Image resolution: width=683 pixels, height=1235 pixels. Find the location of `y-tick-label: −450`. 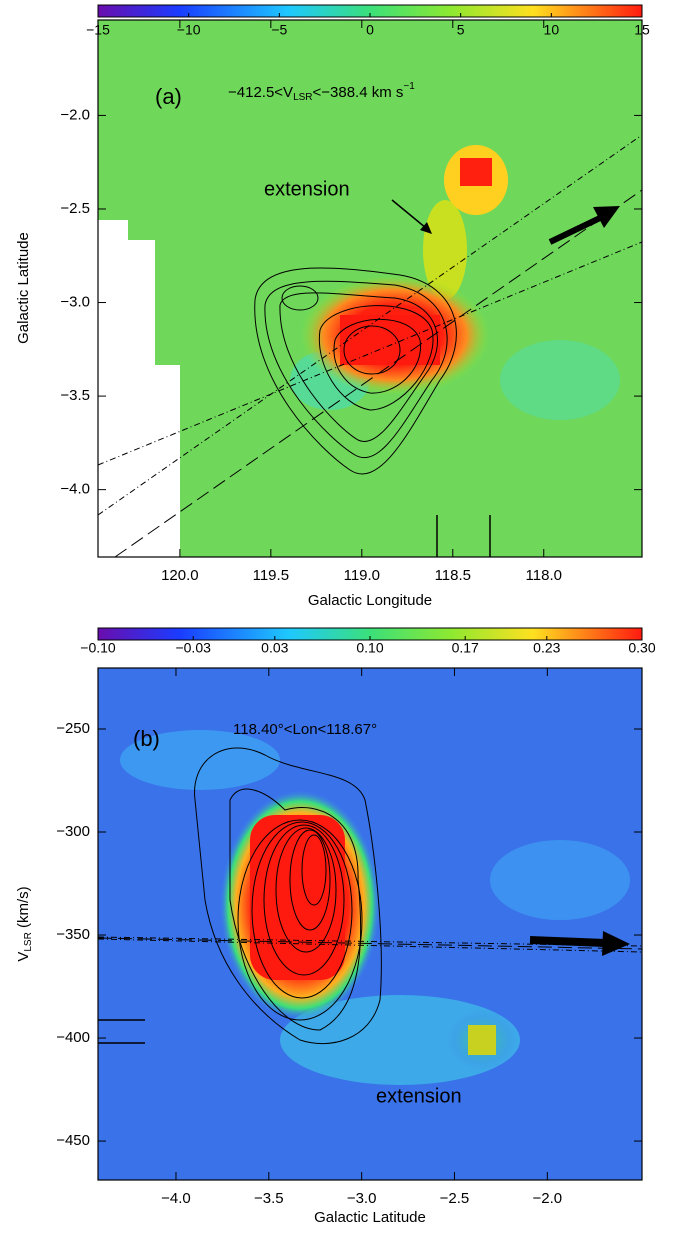

y-tick-label: −450 is located at coordinates (73, 1140).